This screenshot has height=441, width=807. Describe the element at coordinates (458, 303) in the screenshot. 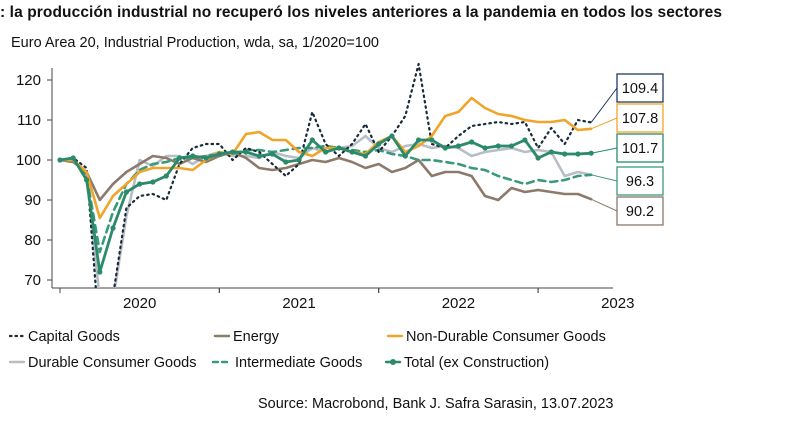

I see `x-tick-label: 2022` at that location.